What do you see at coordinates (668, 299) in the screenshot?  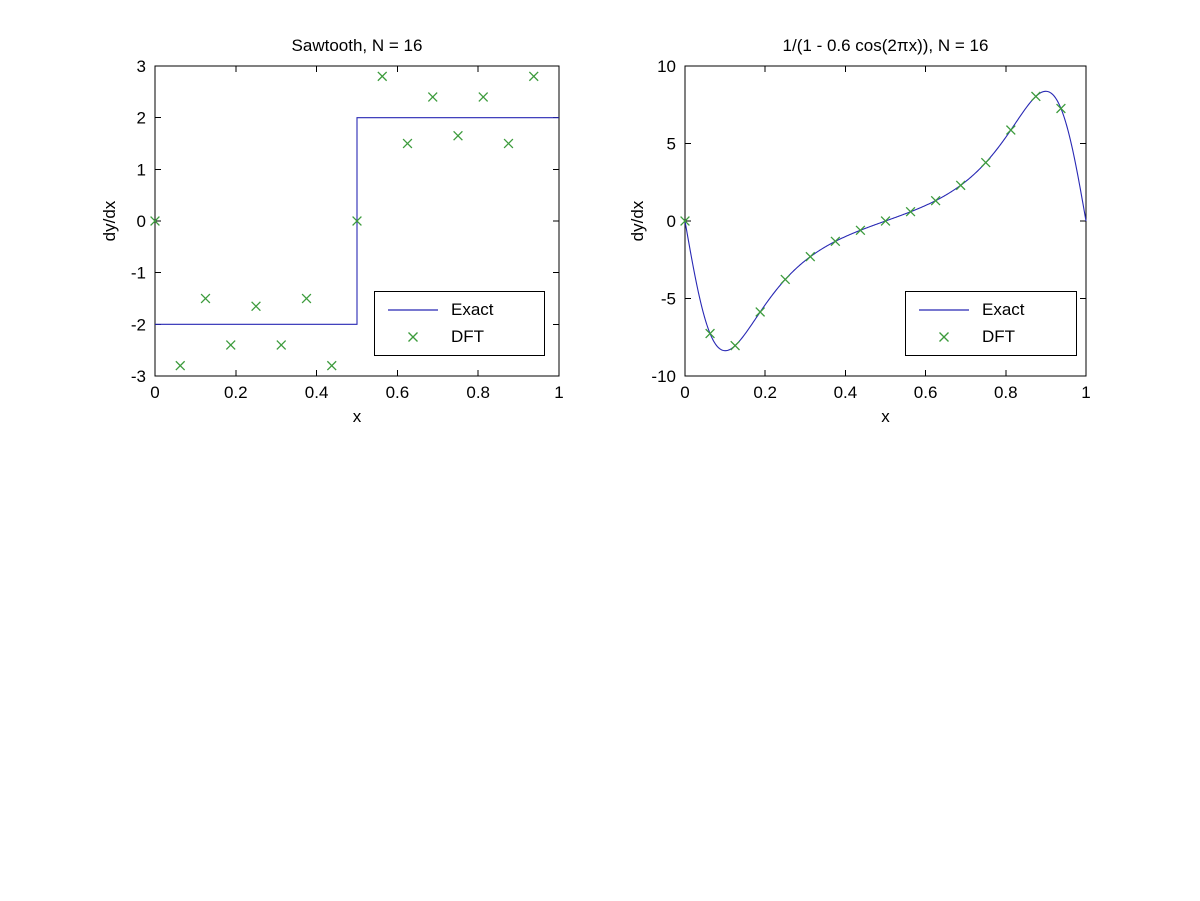 I see `y-tick-label: -5` at bounding box center [668, 299].